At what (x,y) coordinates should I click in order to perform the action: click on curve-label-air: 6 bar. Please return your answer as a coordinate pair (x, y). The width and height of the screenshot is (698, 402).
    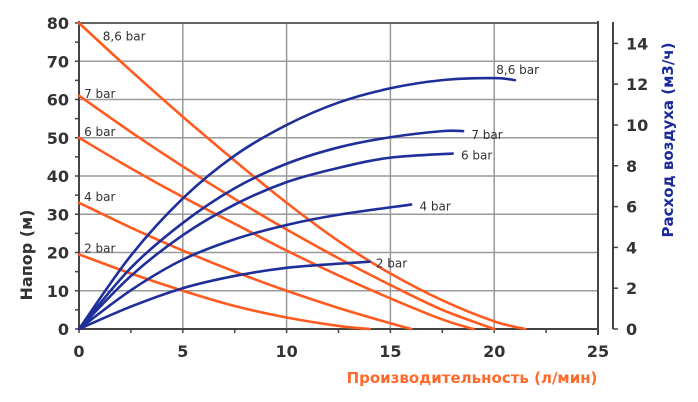
    Looking at the image, I should click on (476, 156).